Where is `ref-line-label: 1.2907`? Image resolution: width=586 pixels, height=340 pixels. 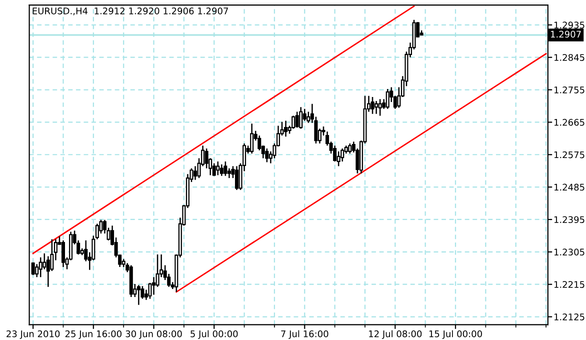 ref-line-label: 1.2907 is located at coordinates (565, 34).